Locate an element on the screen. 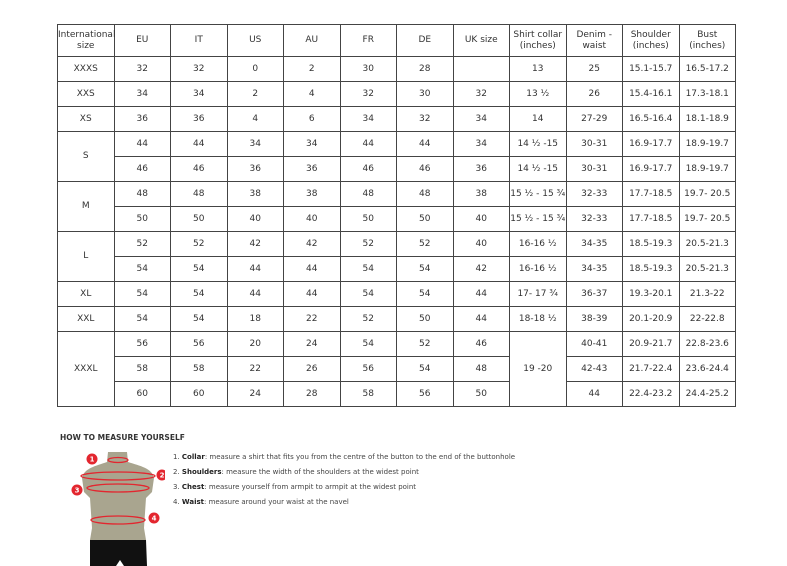  torso-measure-illustration: 1 2 3 4 is located at coordinates (118, 509).